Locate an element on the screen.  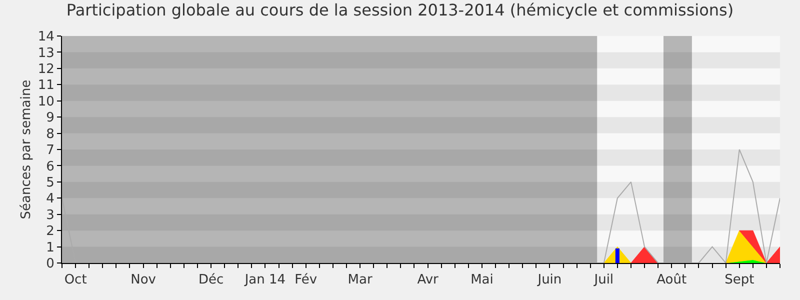
y-tick-label: 10 is located at coordinates (46, 102).